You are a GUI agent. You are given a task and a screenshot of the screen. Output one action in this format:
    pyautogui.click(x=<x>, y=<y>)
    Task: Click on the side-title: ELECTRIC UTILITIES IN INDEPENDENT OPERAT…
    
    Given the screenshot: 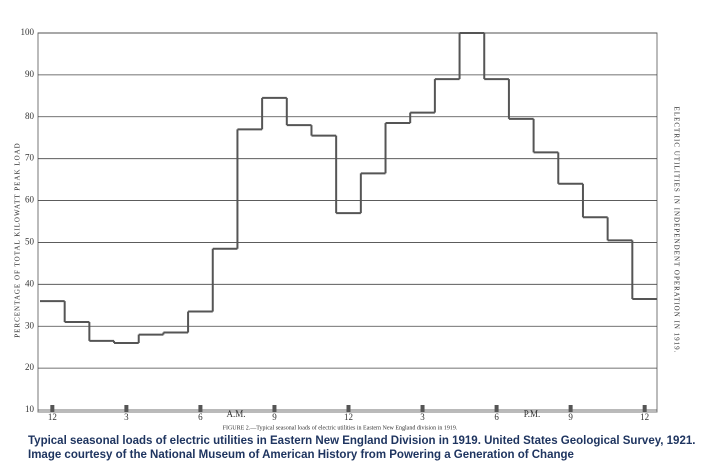 What is the action you would take?
    pyautogui.click(x=676, y=230)
    